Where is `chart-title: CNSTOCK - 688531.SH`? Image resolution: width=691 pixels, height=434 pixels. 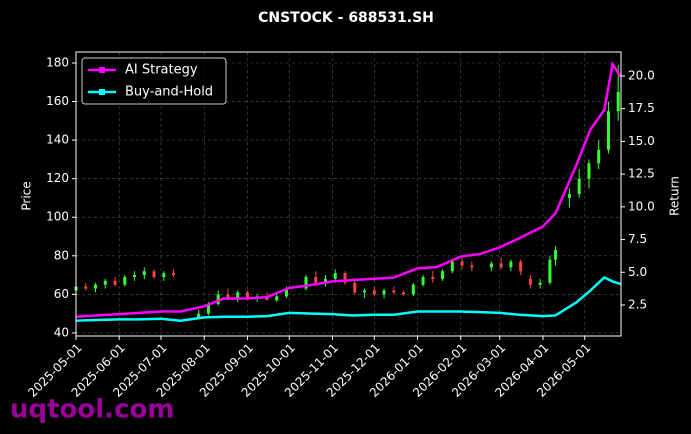 chart-title: CNSTOCK - 688531.SH is located at coordinates (346, 18).